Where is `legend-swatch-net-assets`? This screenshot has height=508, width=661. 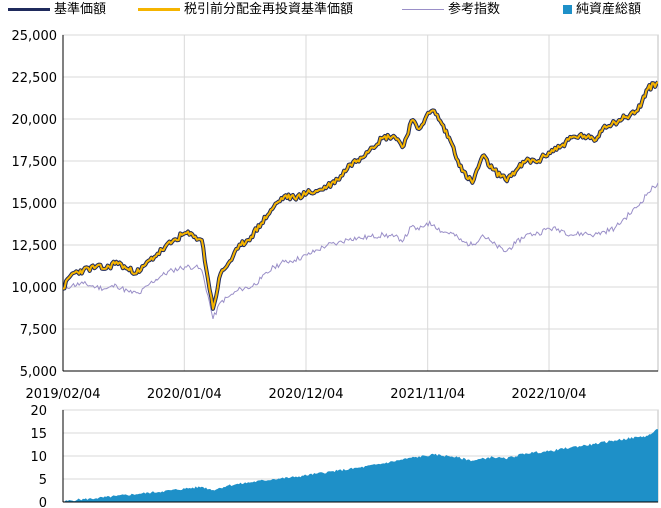
legend-swatch-net-assets is located at coordinates (567, 9).